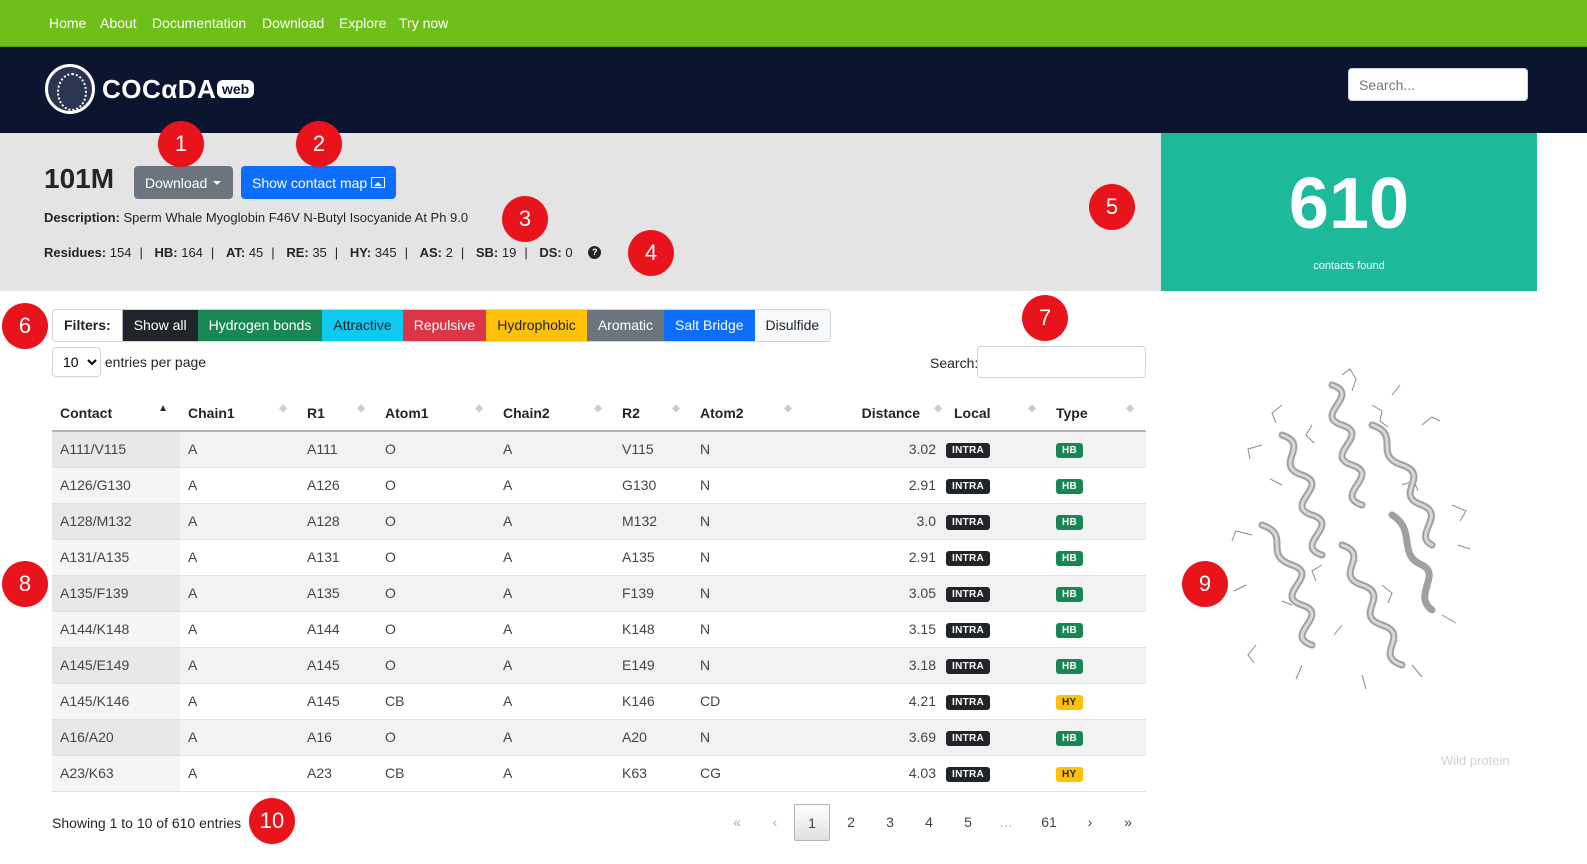 The image size is (1587, 864). Describe the element at coordinates (424, 23) in the screenshot. I see `nav-try-now-link: Try now` at that location.